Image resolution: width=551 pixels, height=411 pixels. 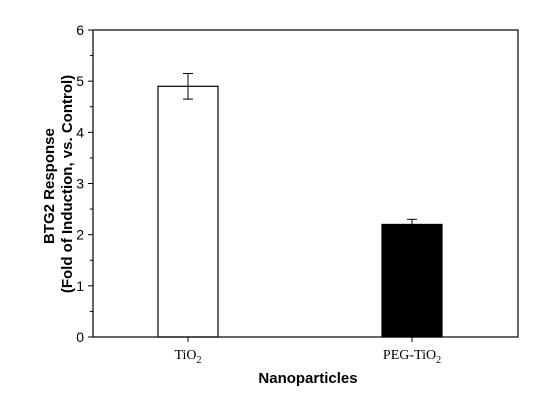 I want to click on y-tick-label: 0, so click(x=80, y=337).